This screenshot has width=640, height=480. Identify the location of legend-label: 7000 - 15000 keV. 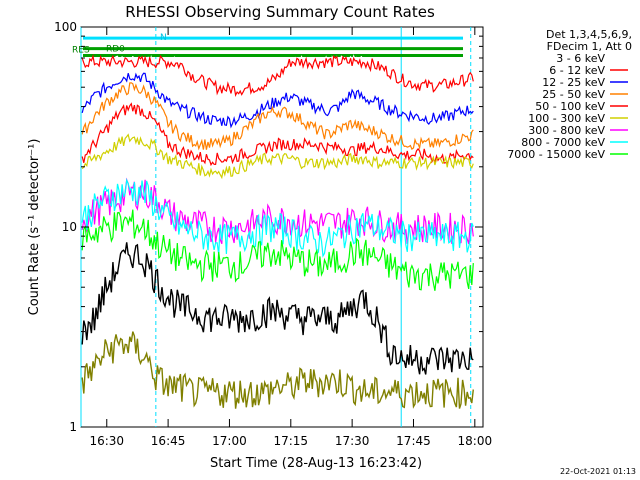
(556, 154).